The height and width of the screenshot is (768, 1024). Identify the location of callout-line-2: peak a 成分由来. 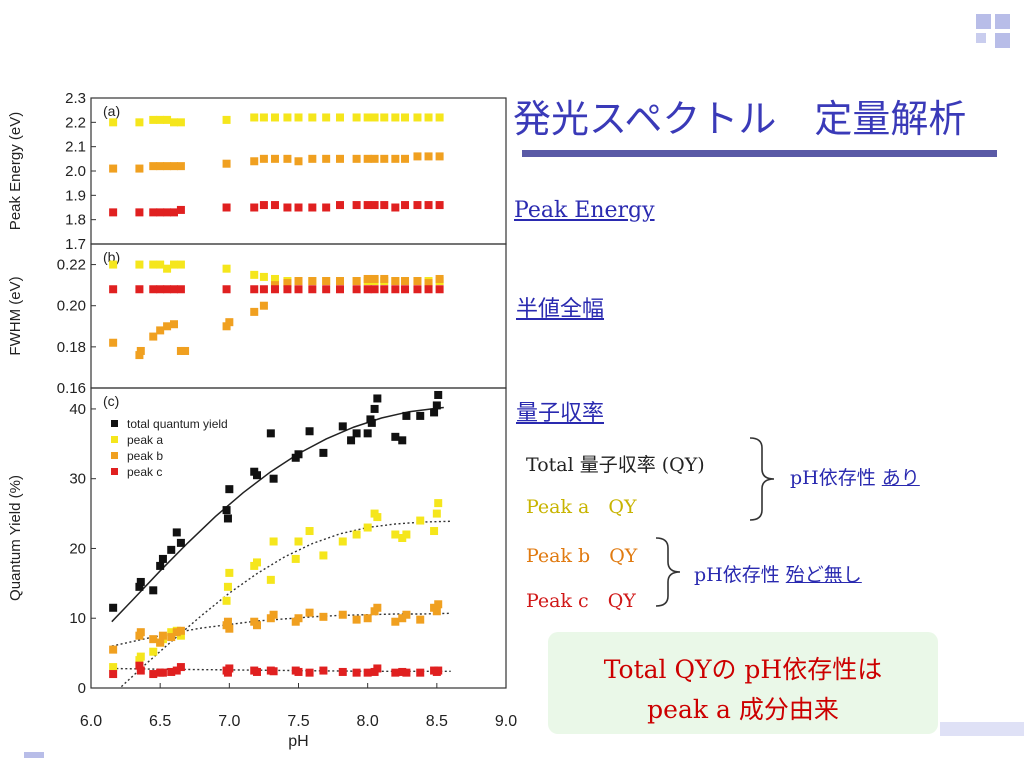
(743, 709).